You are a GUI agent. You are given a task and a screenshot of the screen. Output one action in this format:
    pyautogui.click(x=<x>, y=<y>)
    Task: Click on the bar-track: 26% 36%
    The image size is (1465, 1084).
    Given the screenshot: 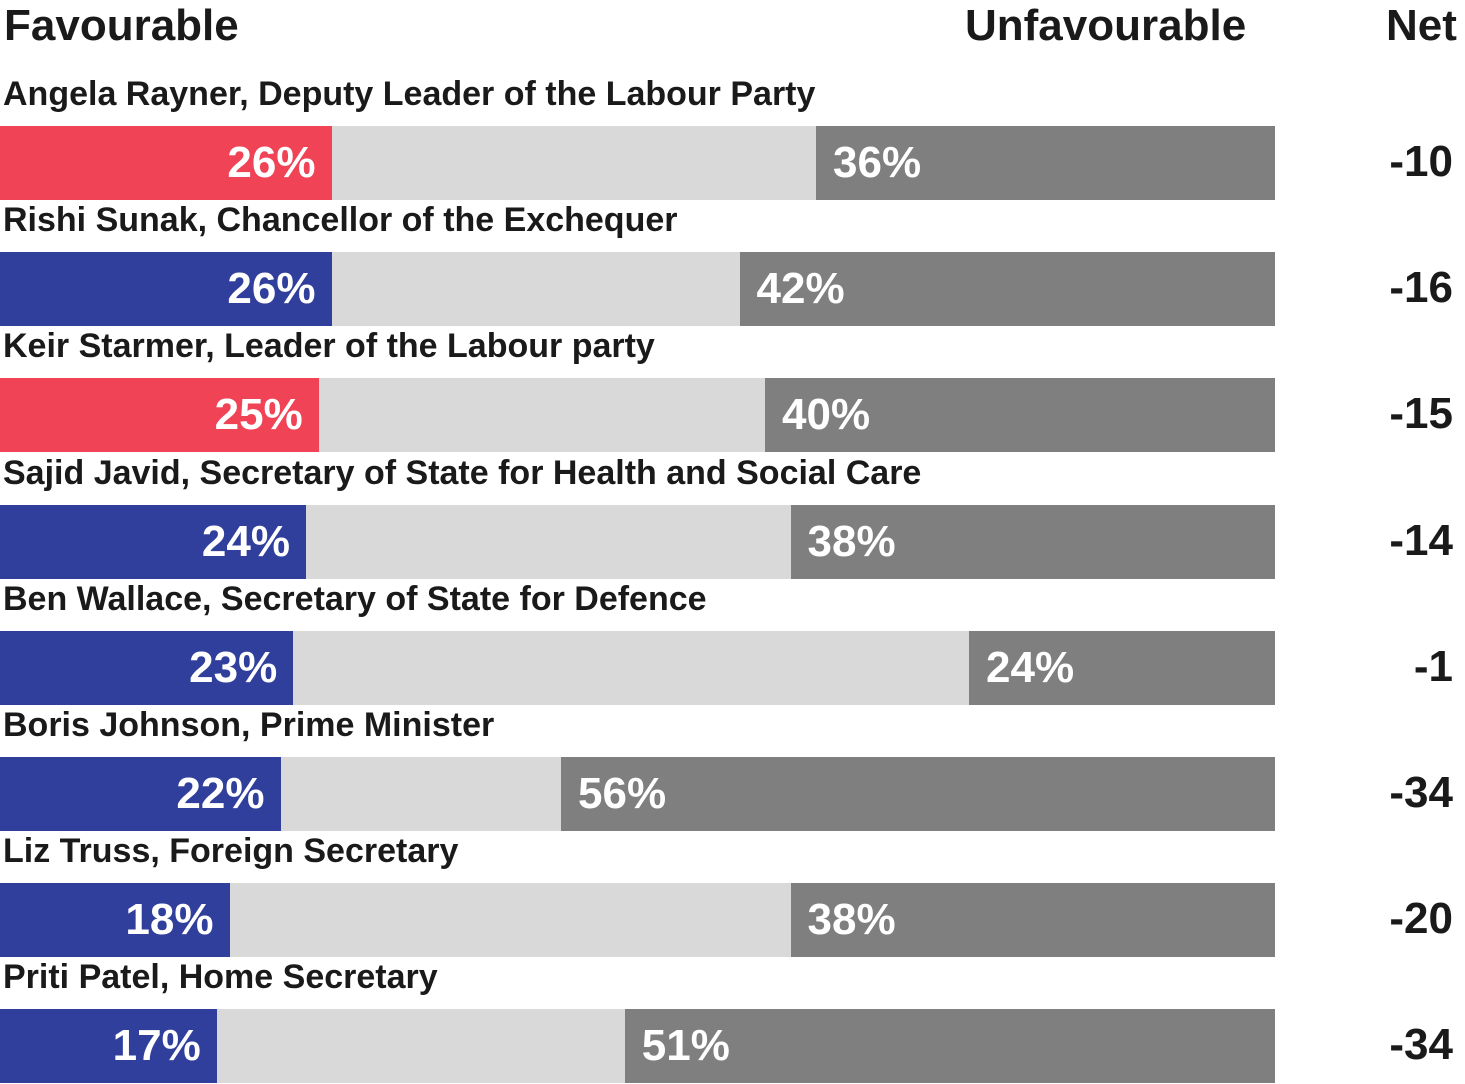 What is the action you would take?
    pyautogui.click(x=637, y=163)
    